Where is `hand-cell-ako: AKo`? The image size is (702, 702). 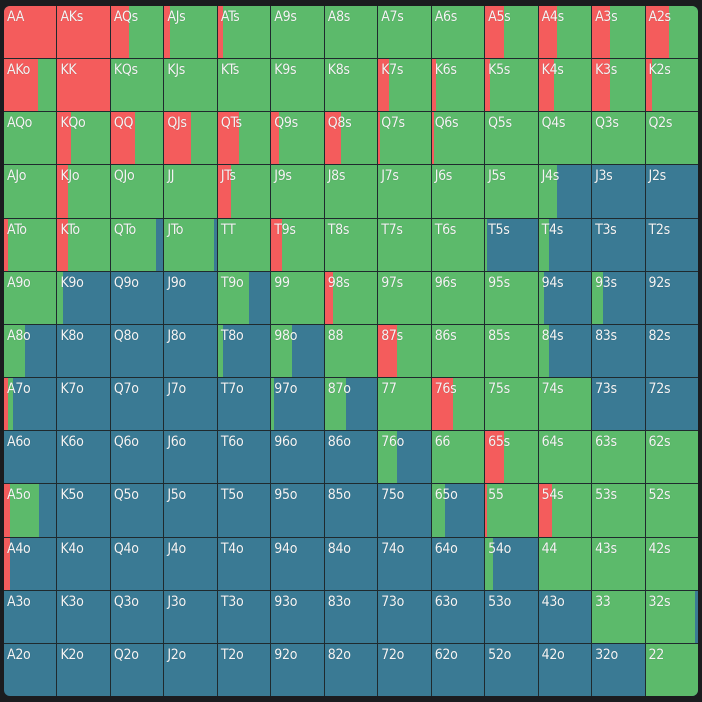
hand-cell-ako: AKo is located at coordinates (30, 85).